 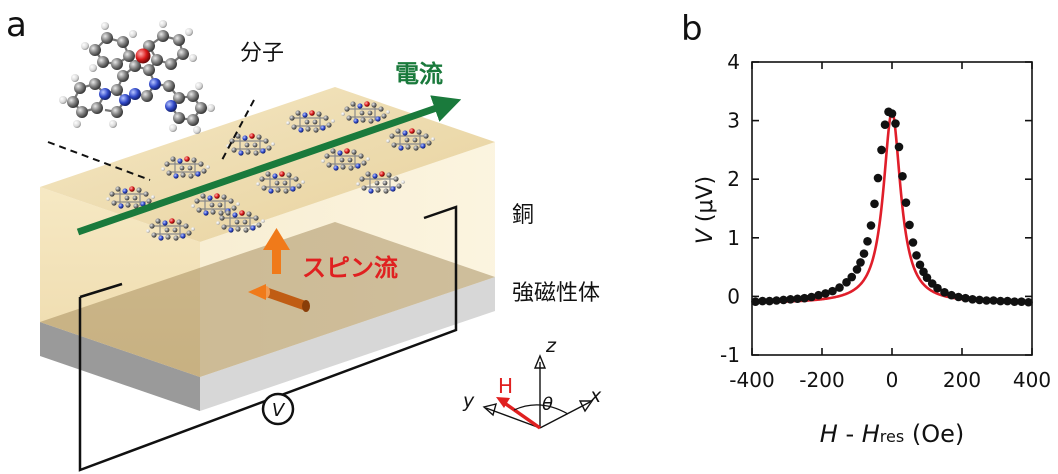 I want to click on x-axis-label: H - Hres (Oe), so click(x=892, y=434).